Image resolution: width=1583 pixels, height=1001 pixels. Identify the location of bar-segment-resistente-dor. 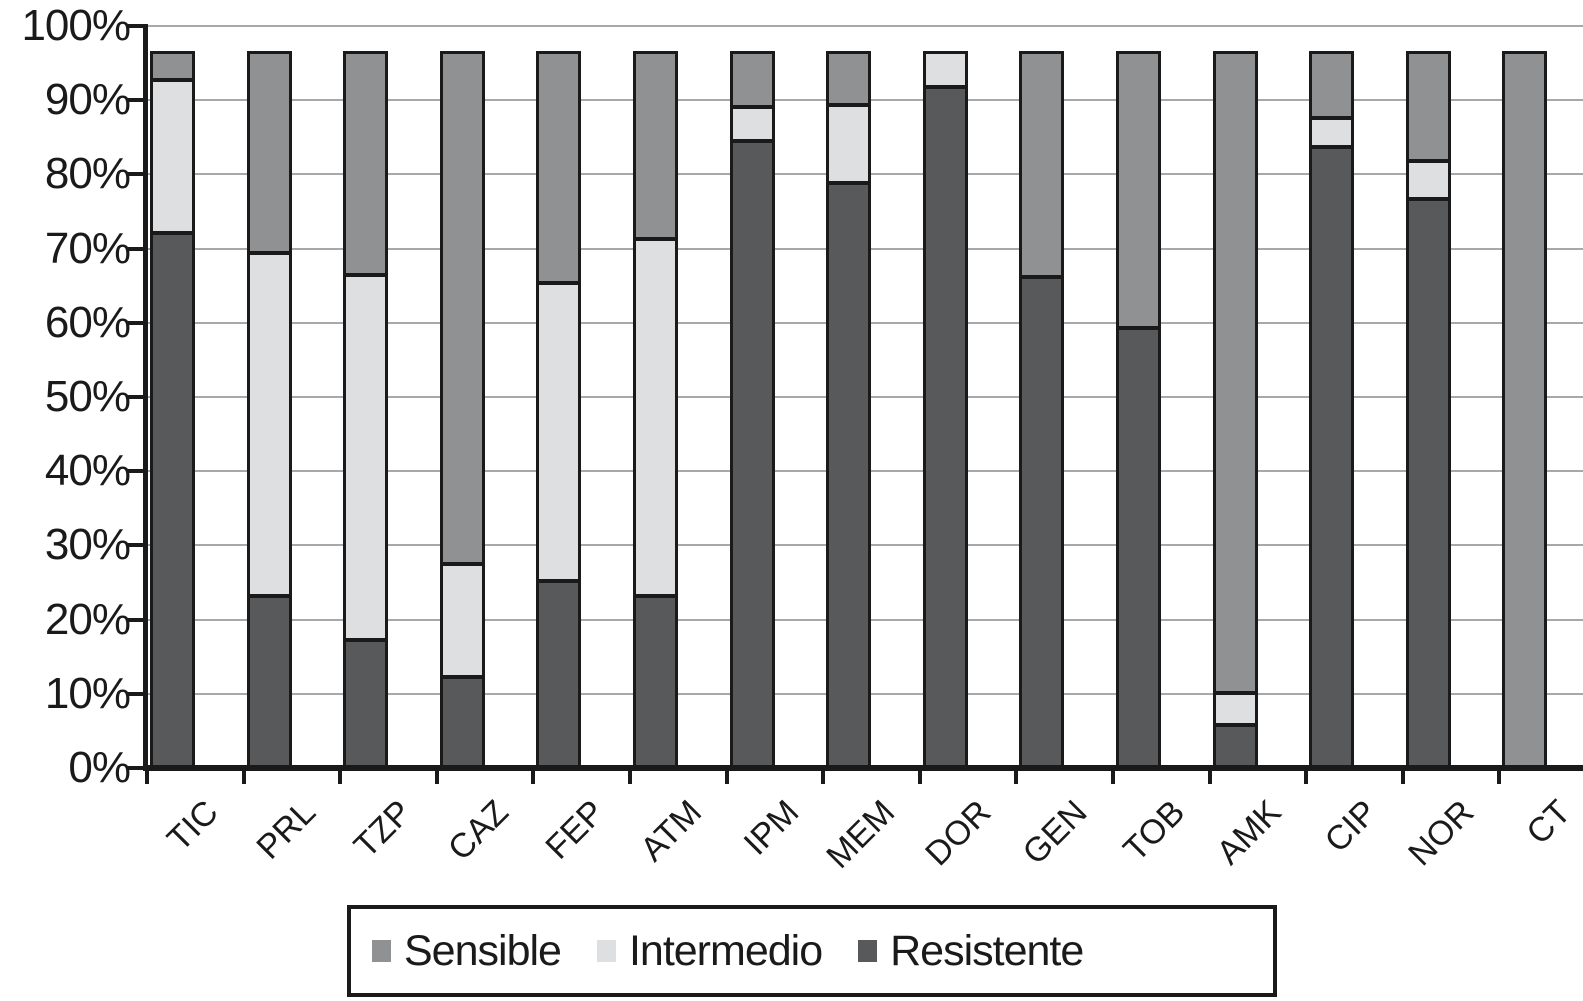
(945, 424).